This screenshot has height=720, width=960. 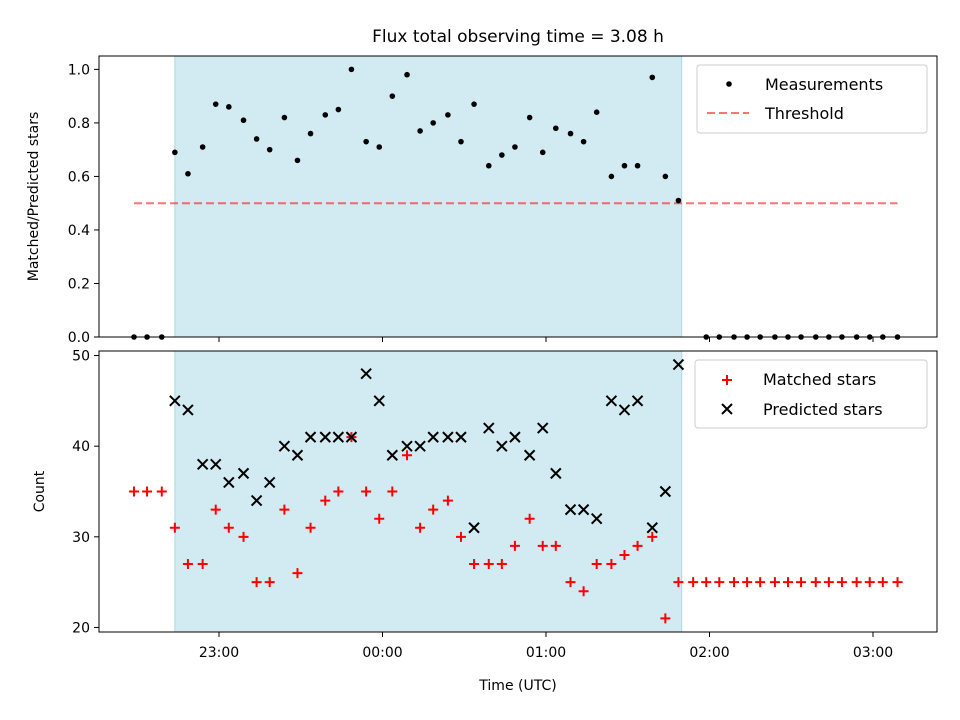 I want to click on top-y-tick-label: 0.8, so click(x=79, y=124).